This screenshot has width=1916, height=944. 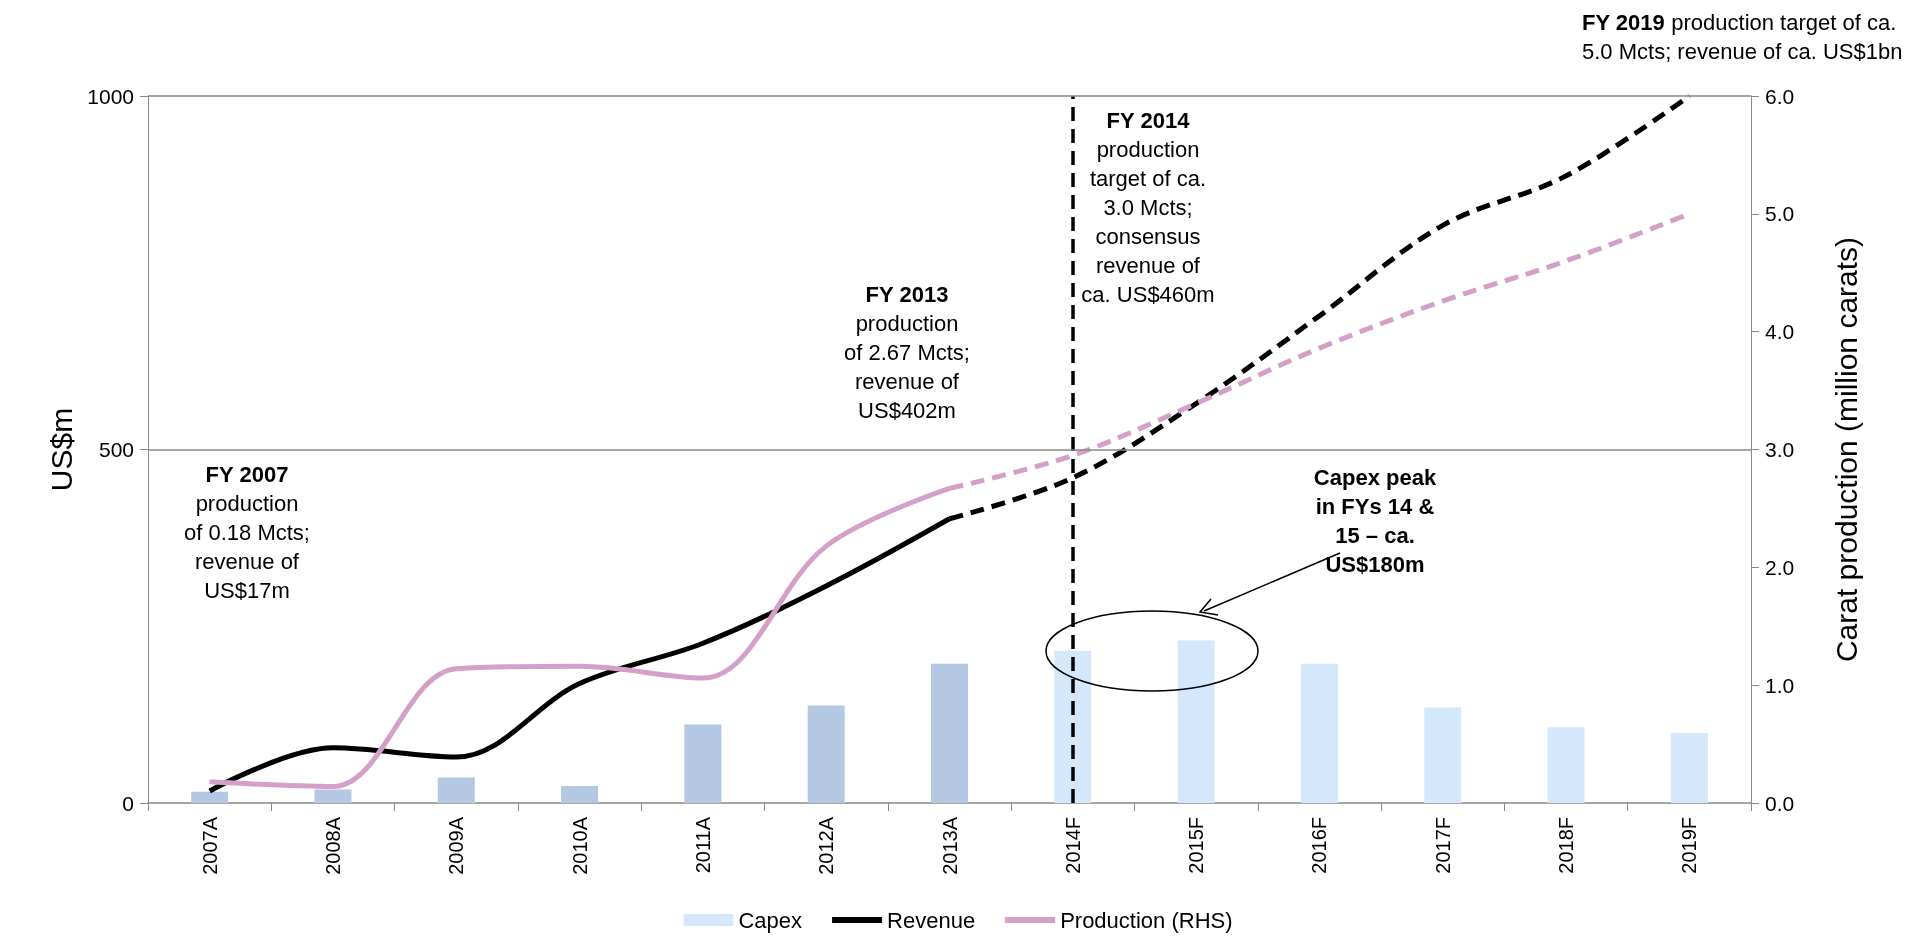 I want to click on x-tick-label: 2011A, so click(x=702, y=845).